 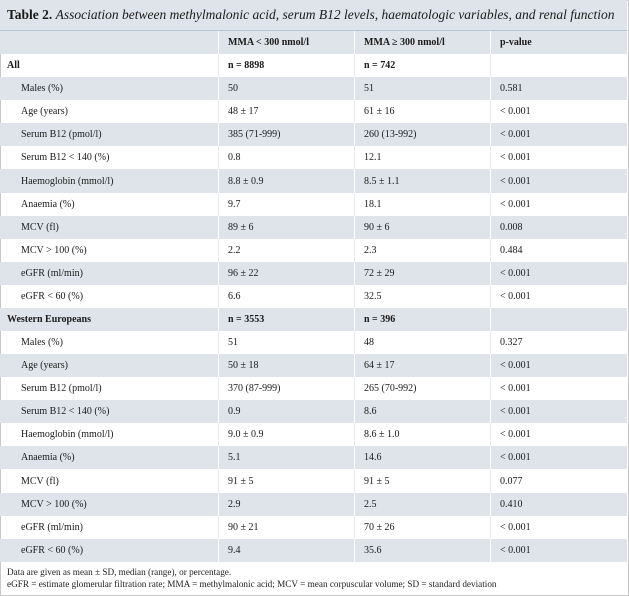 What do you see at coordinates (422, 112) in the screenshot?
I see `value-mma-high: 61 ± 16` at bounding box center [422, 112].